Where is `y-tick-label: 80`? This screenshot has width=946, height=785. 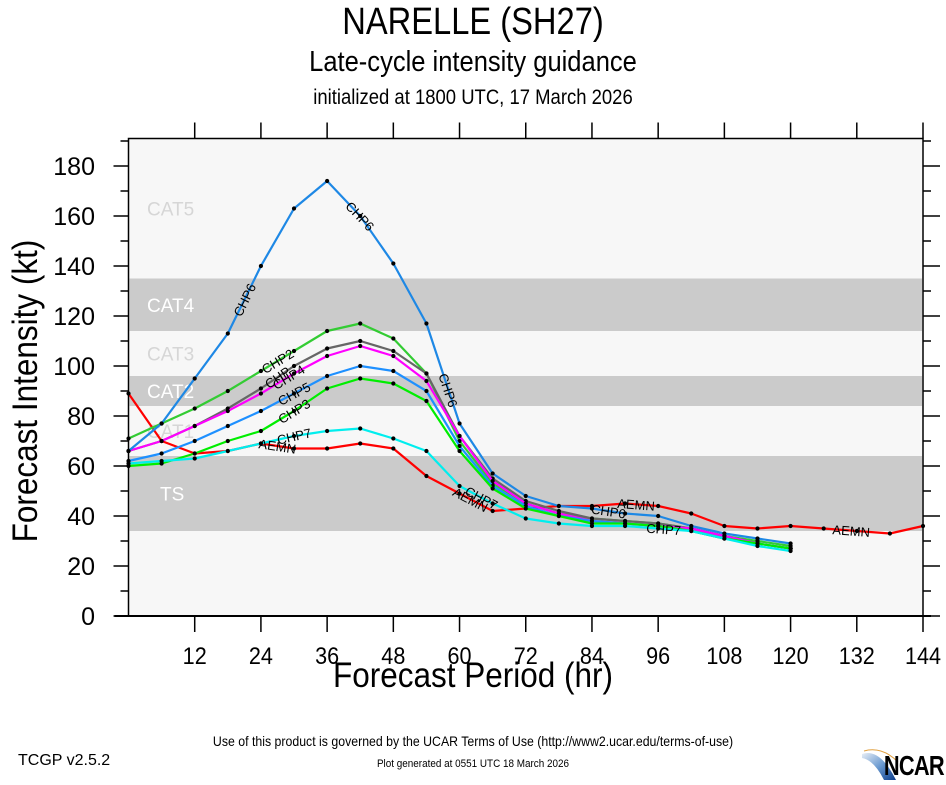
y-tick-label: 80 is located at coordinates (81, 417).